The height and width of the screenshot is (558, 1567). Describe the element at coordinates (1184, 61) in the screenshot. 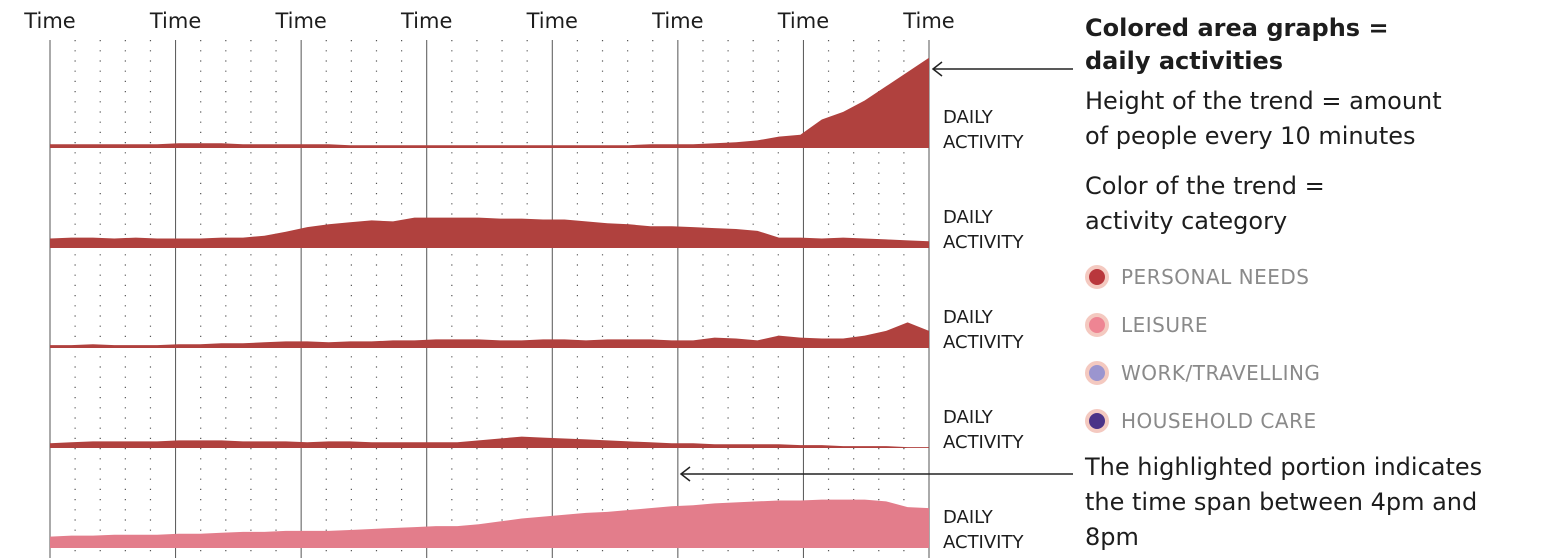

I see `legend-title-line: daily activities` at that location.